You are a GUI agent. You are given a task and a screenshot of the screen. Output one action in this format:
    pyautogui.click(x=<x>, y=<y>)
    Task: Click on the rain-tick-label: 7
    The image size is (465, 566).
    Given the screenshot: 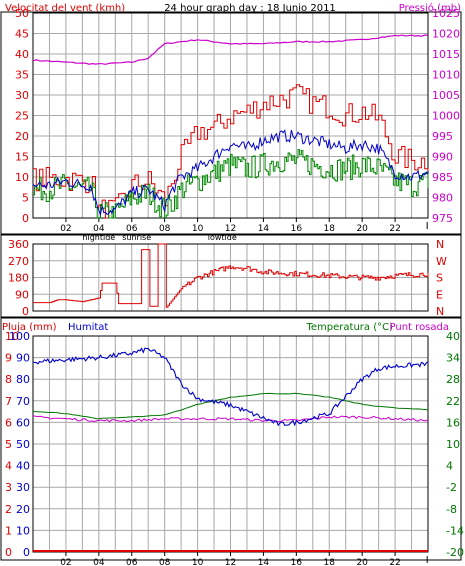 What is the action you would take?
    pyautogui.click(x=8, y=401)
    